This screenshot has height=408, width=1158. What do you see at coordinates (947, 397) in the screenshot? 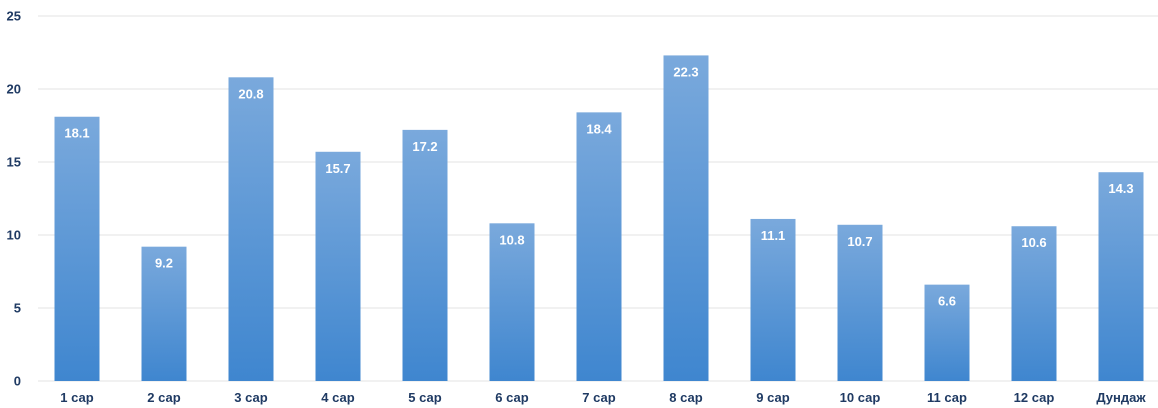
I see `x-tick-label: 11 сар` at bounding box center [947, 397].